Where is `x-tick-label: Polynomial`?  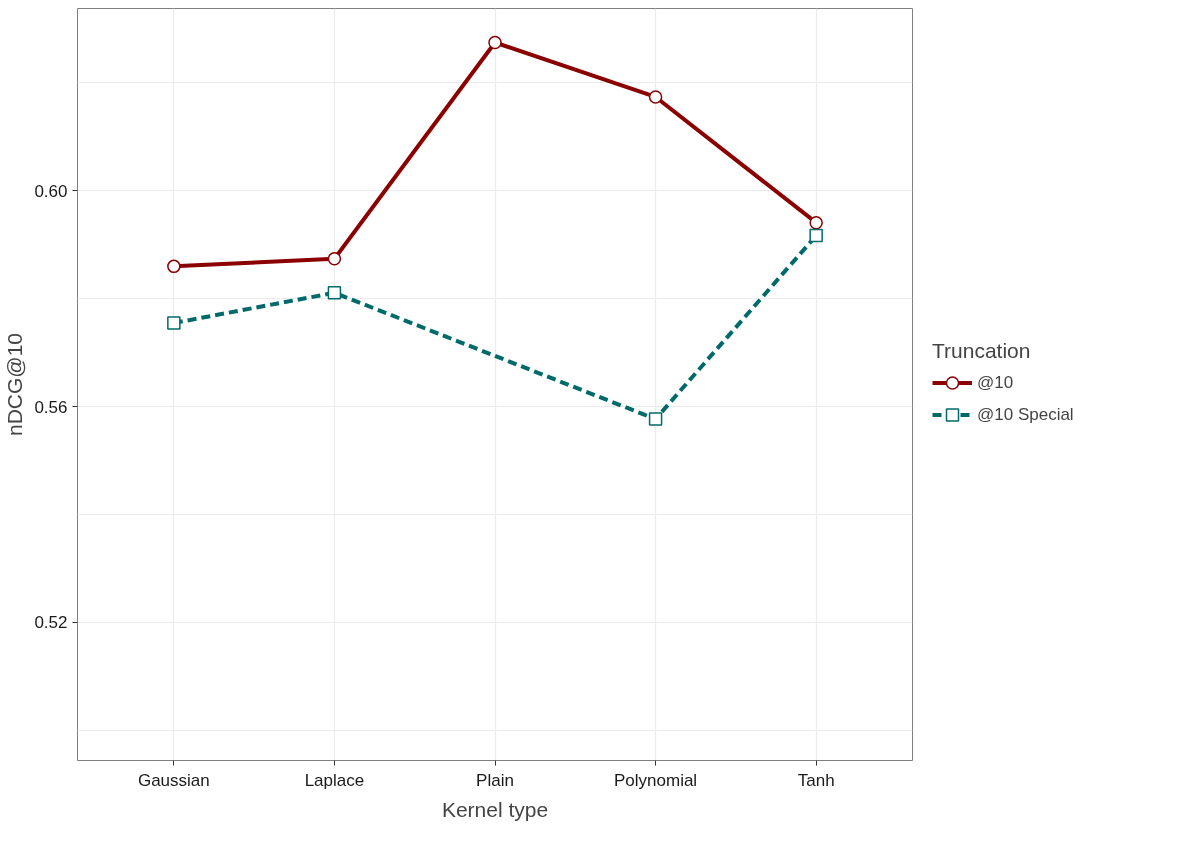
x-tick-label: Polynomial is located at coordinates (656, 780).